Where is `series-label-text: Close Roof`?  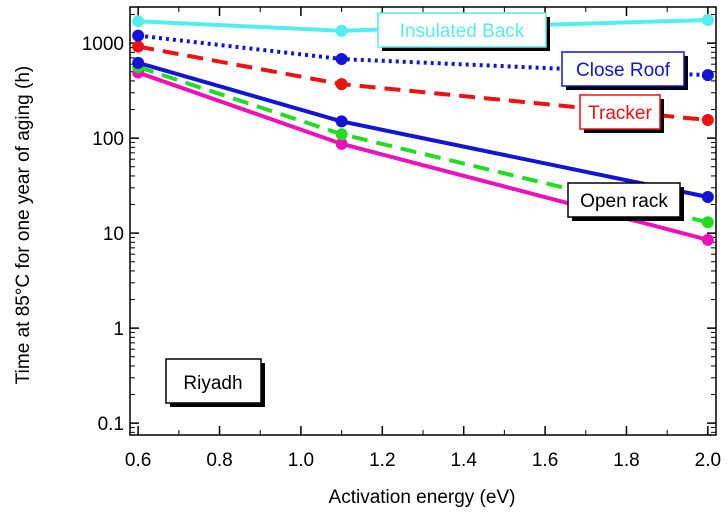 series-label-text: Close Roof is located at coordinates (623, 70).